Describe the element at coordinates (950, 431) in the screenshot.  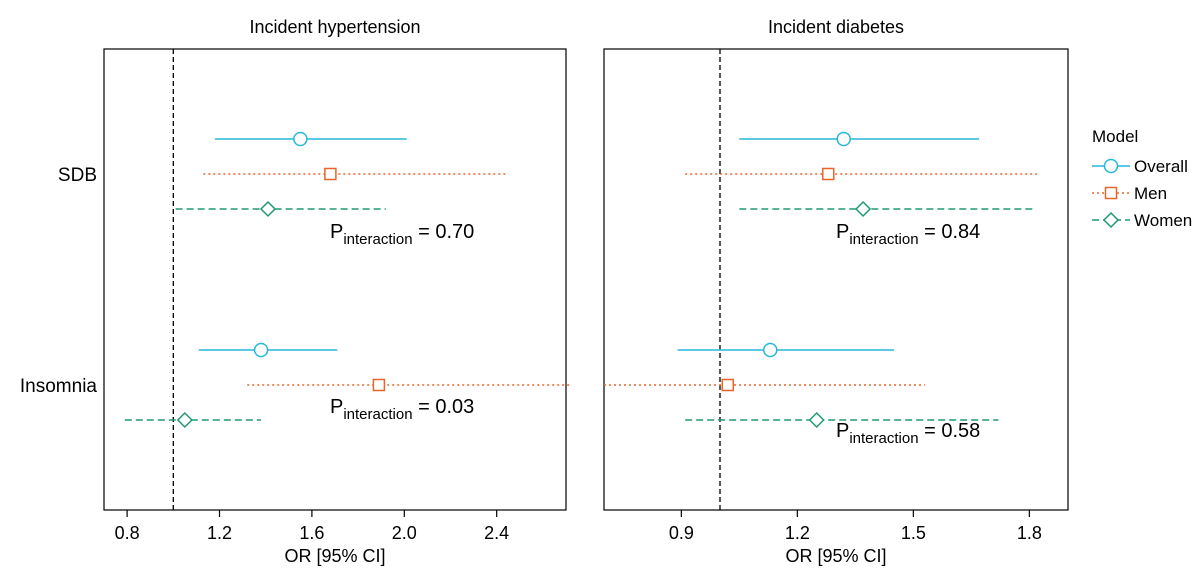
I see `p-value: = 0.58` at that location.